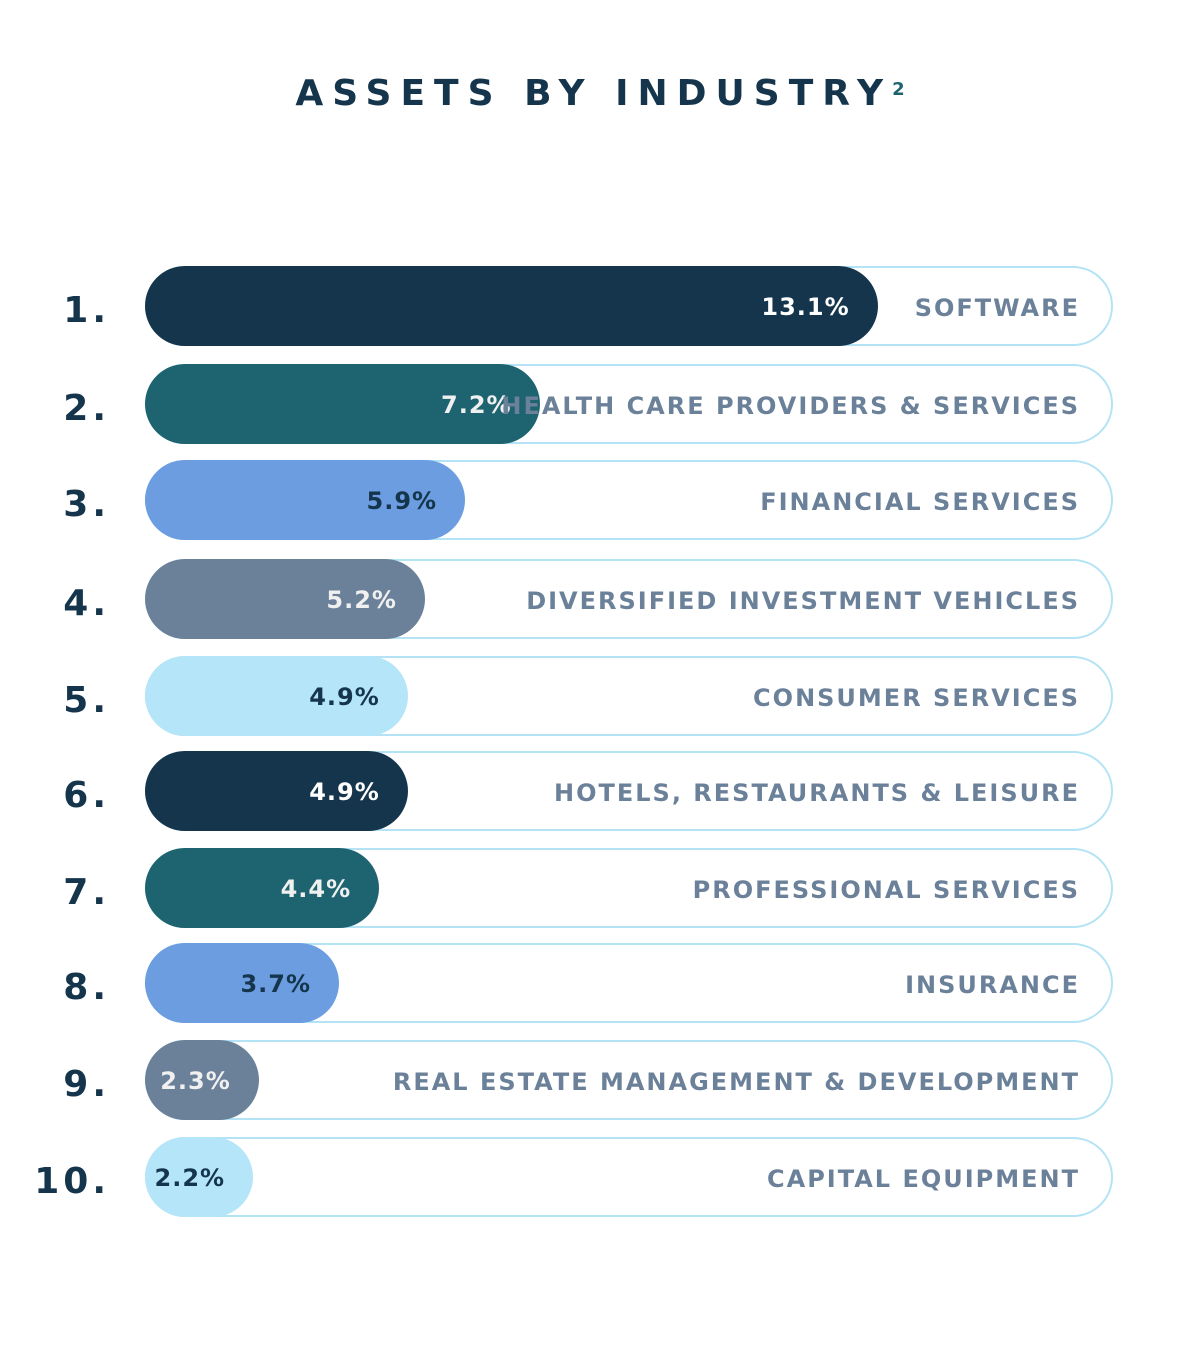 The height and width of the screenshot is (1350, 1200). What do you see at coordinates (190, 1178) in the screenshot?
I see `value-label: 2.2%` at bounding box center [190, 1178].